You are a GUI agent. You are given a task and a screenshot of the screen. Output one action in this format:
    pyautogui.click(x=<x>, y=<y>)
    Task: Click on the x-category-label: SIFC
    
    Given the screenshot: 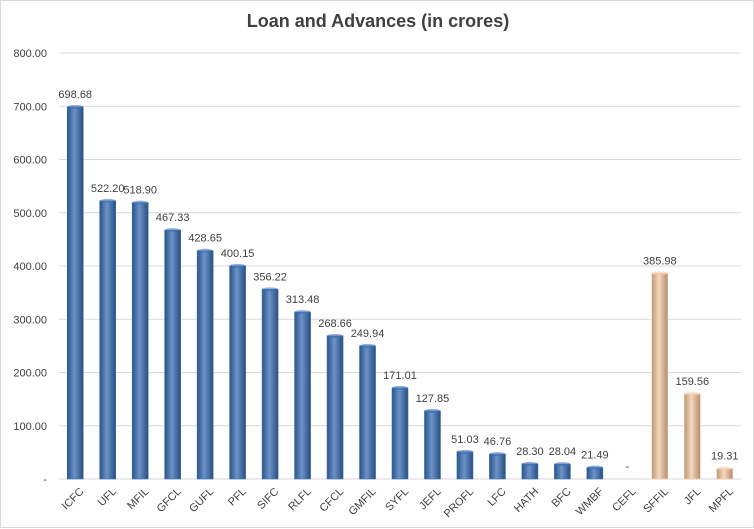 What is the action you would take?
    pyautogui.click(x=268, y=499)
    